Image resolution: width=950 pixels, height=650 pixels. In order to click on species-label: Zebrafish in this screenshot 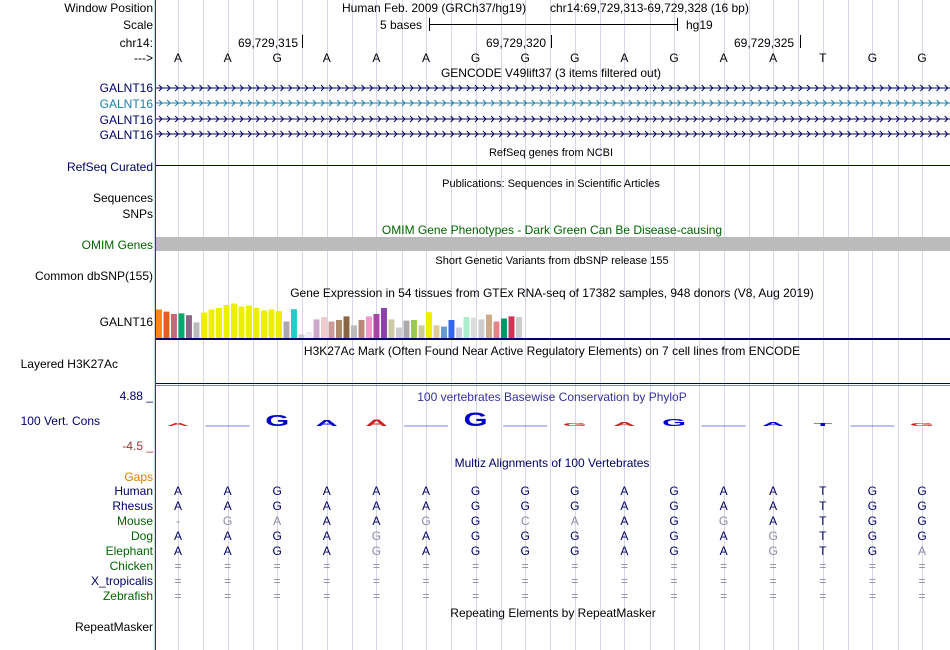, I will do `click(127, 596)`.